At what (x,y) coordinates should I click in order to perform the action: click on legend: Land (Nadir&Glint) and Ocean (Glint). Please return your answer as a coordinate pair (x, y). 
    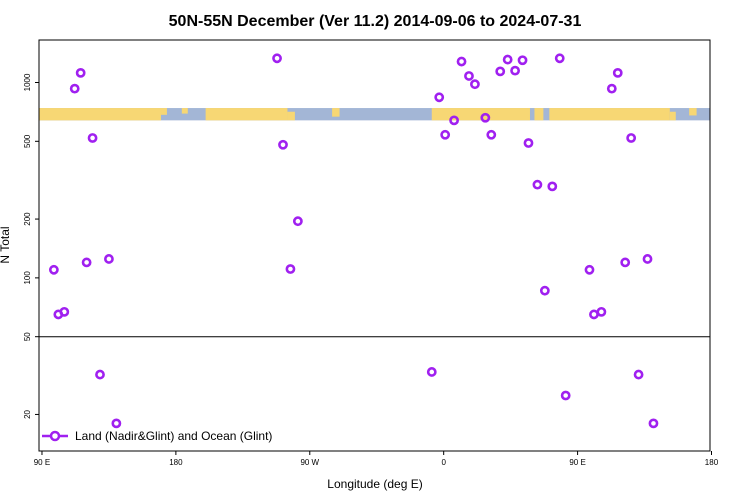
    Looking at the image, I should click on (157, 436).